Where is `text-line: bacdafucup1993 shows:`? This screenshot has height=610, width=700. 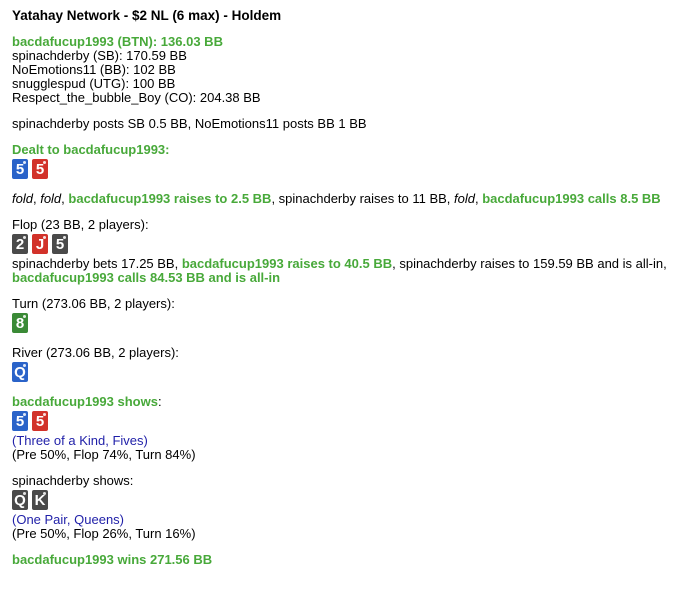
text-line: bacdafucup1993 shows: is located at coordinates (356, 402).